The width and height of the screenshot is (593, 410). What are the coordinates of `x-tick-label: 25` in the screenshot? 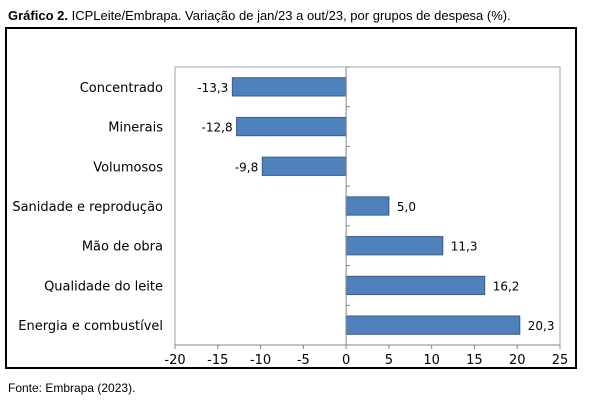 It's located at (560, 360).